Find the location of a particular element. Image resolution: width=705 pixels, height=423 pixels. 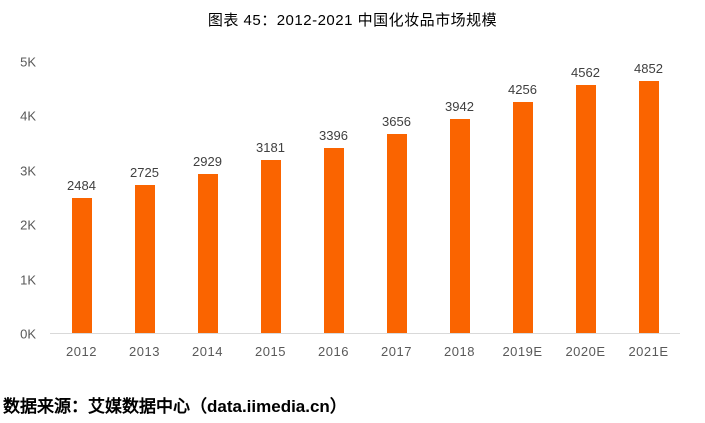

x-tick-label: 2019E is located at coordinates (522, 351).